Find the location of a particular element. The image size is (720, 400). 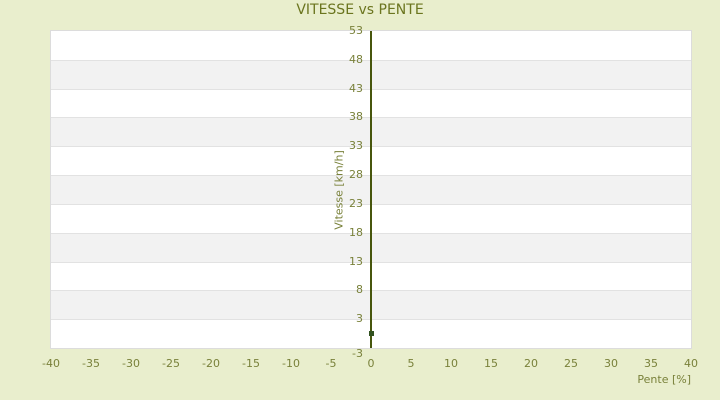

y-tick-label: 28 is located at coordinates (356, 175).